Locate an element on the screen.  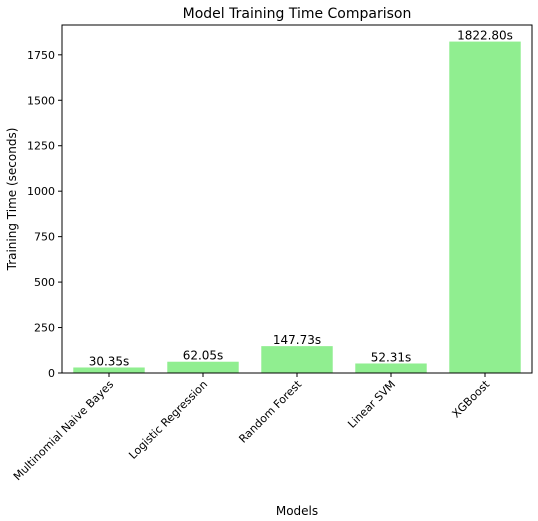
x-tick-label: XGBoost is located at coordinates (471, 398).